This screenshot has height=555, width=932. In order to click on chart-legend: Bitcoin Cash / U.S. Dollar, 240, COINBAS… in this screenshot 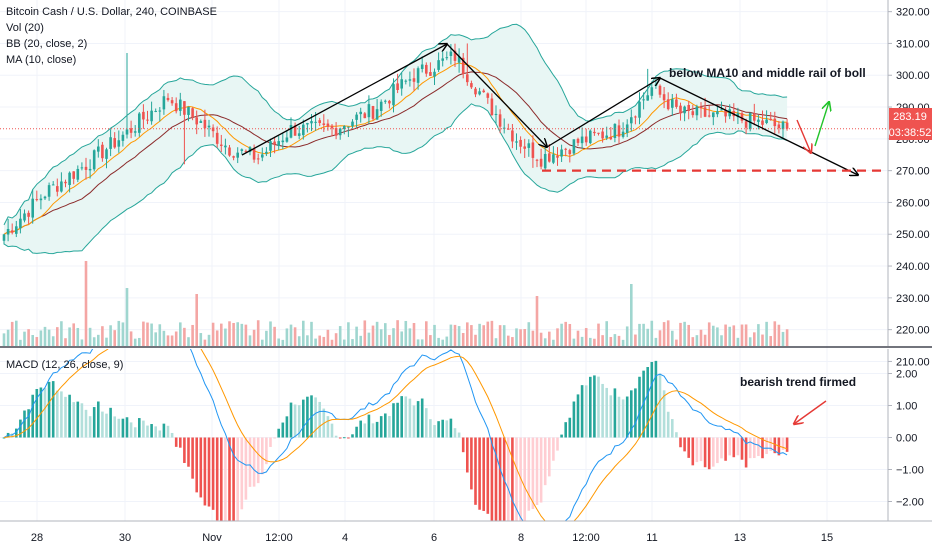, I will do `click(111, 36)`.